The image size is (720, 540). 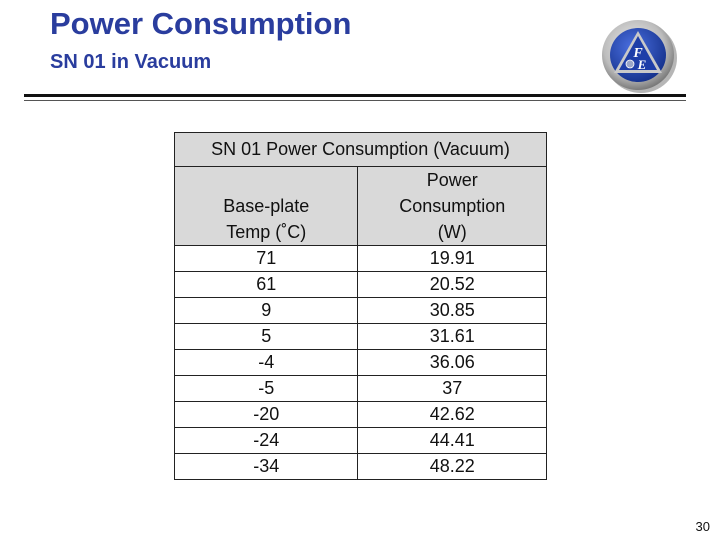 I want to click on power-cell: 44.41, so click(x=452, y=440).